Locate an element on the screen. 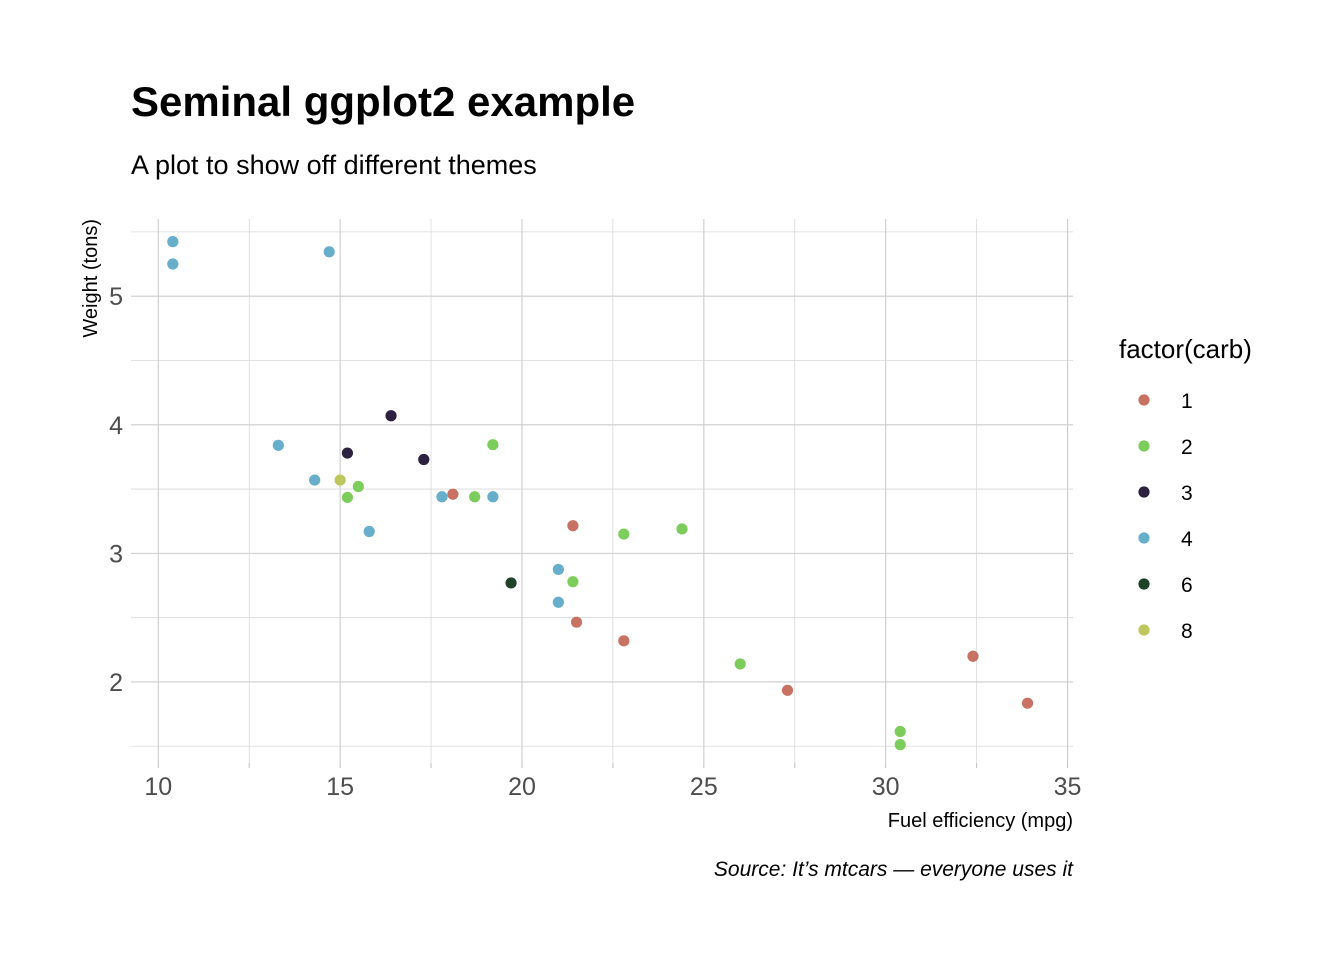 This screenshot has width=1344, height=960. x-tick-label: 10 is located at coordinates (158, 787).